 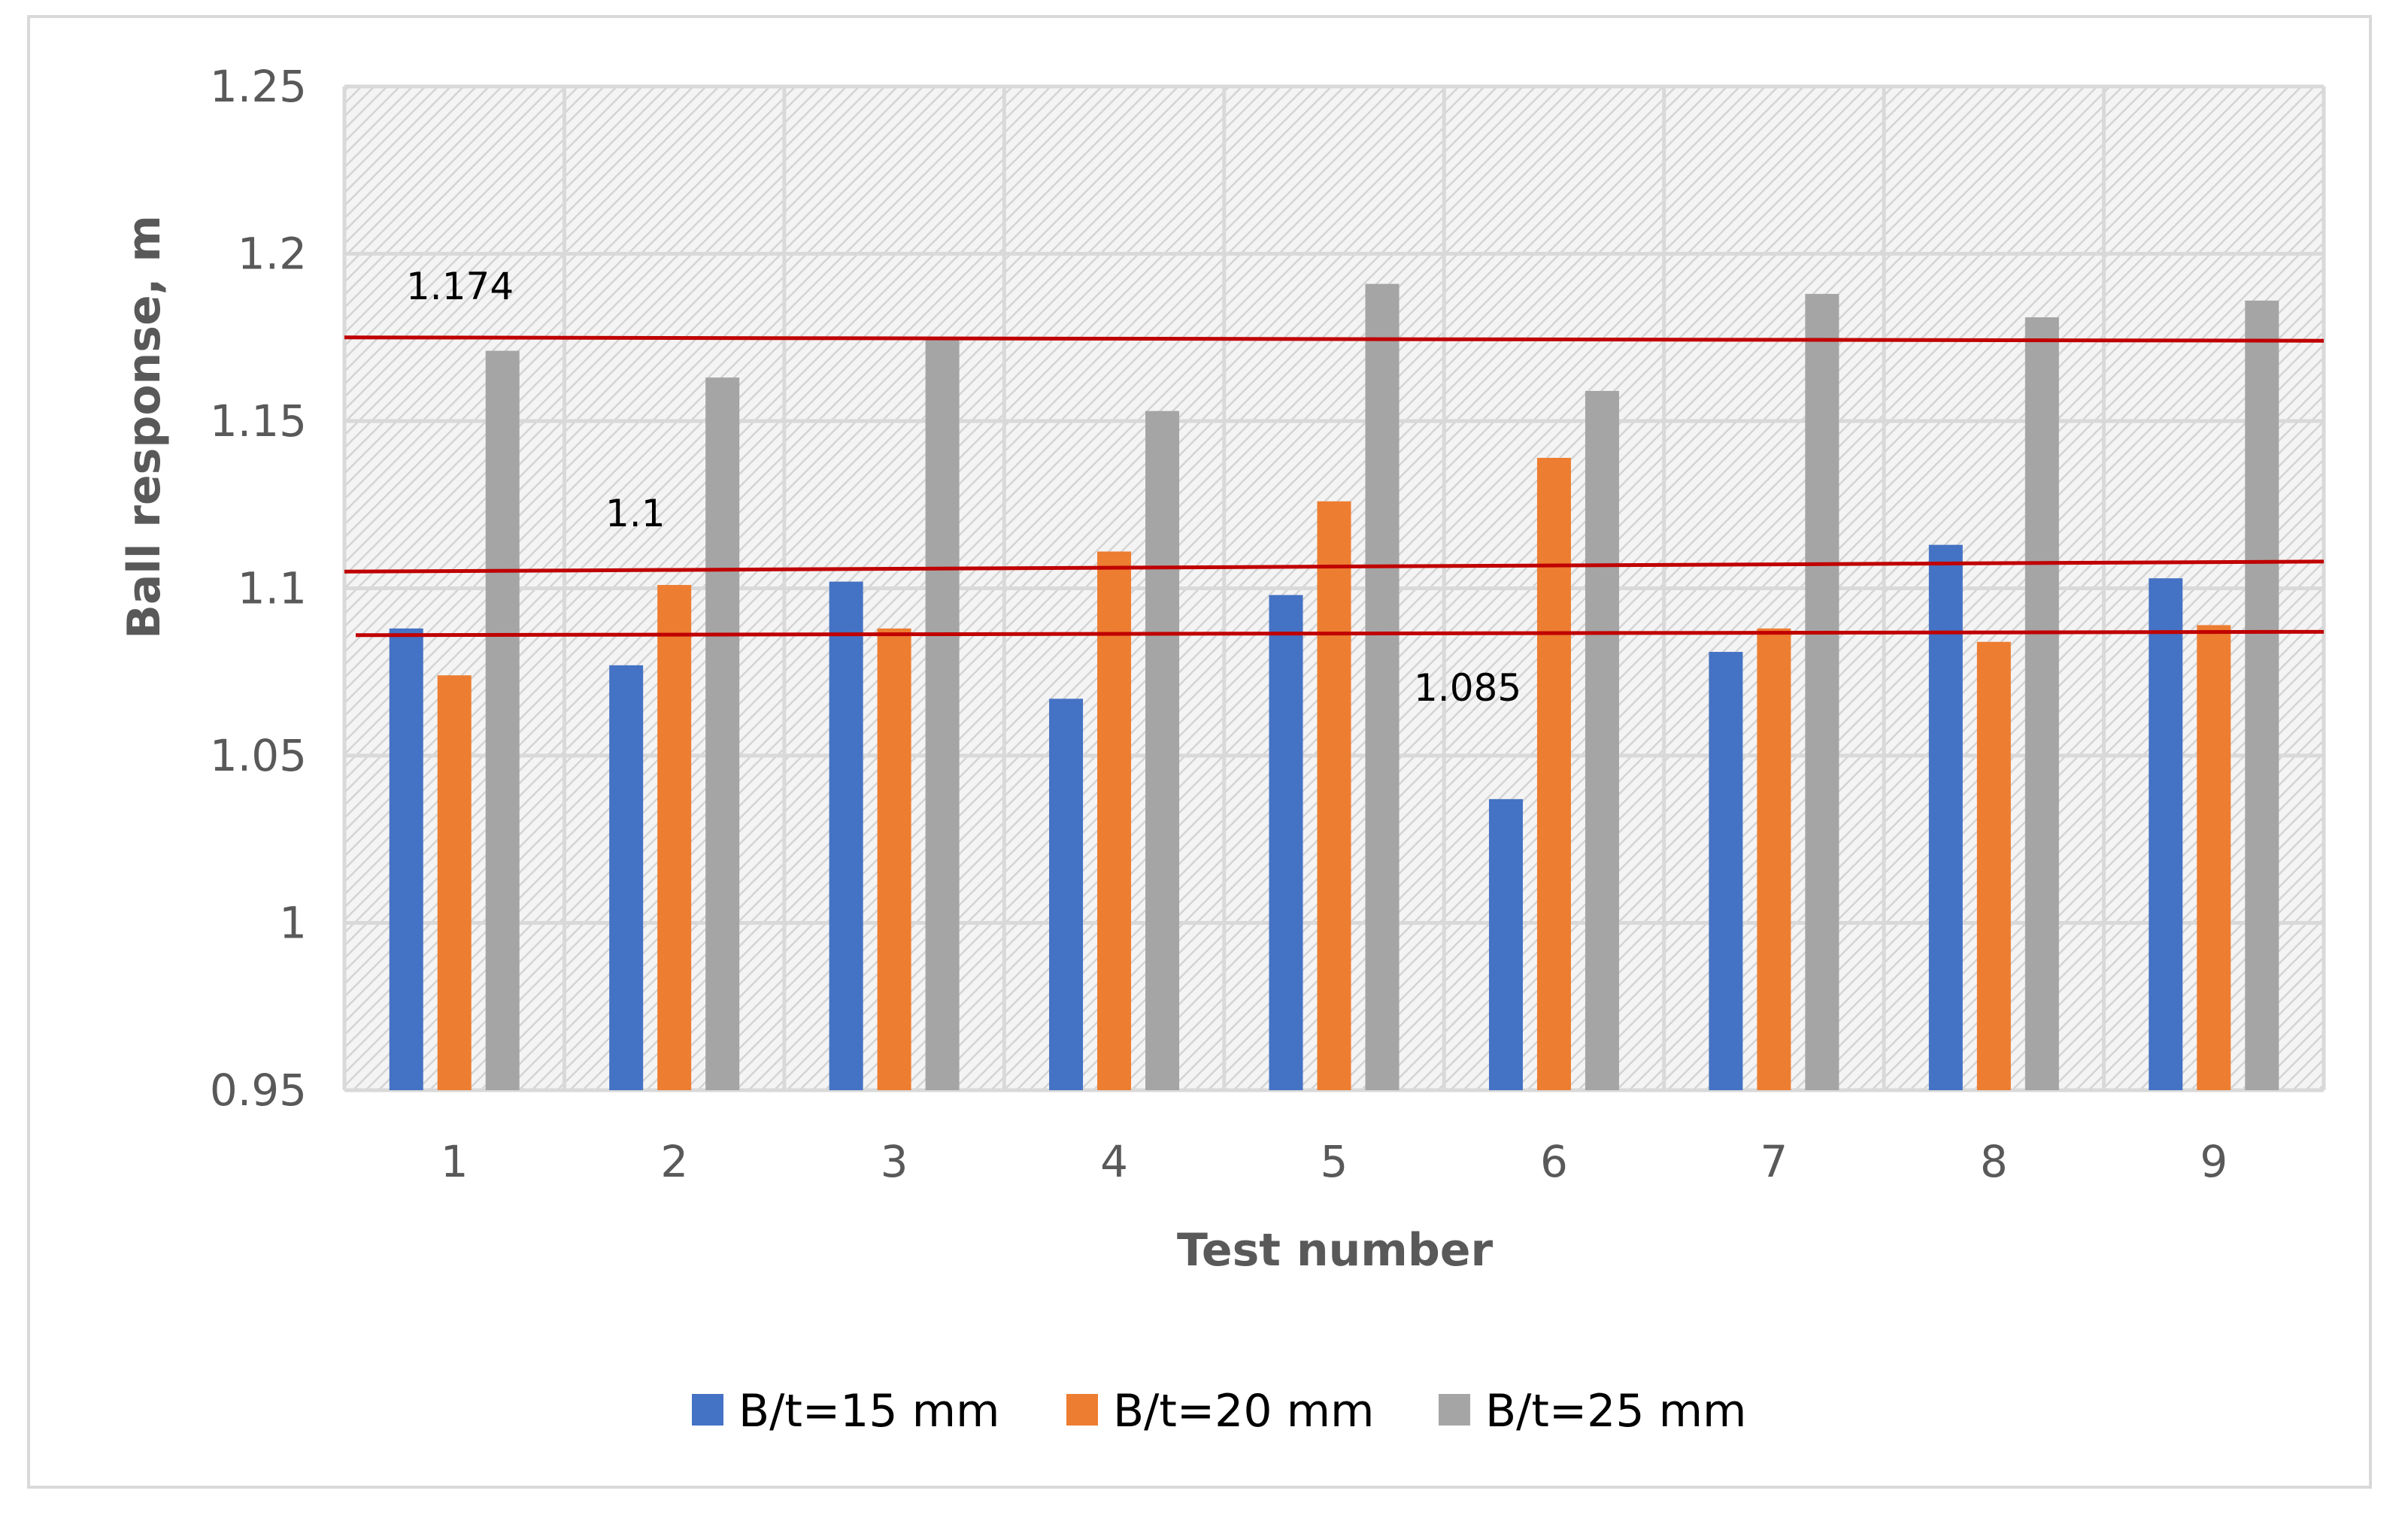 What do you see at coordinates (272, 588) in the screenshot?
I see `y-tick-label: 1.1` at bounding box center [272, 588].